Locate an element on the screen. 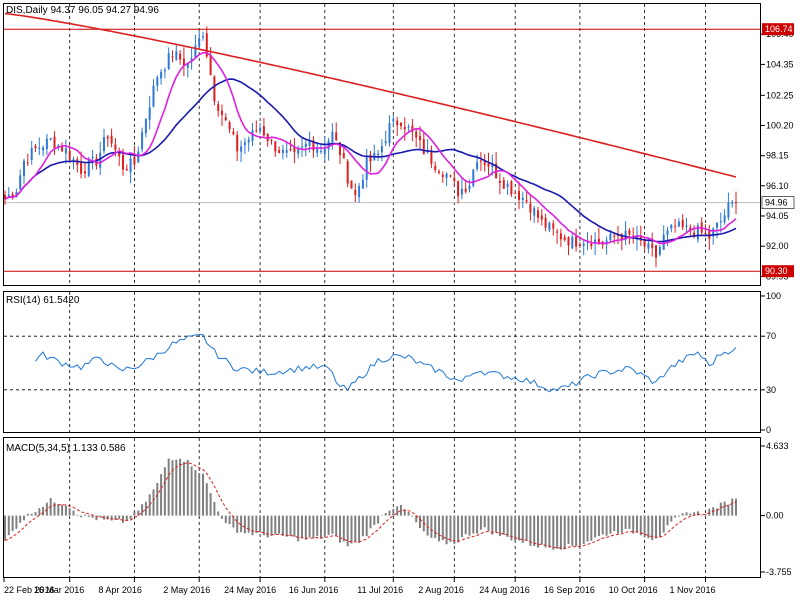  x-axis-label: 24 May 2016 is located at coordinates (250, 590).